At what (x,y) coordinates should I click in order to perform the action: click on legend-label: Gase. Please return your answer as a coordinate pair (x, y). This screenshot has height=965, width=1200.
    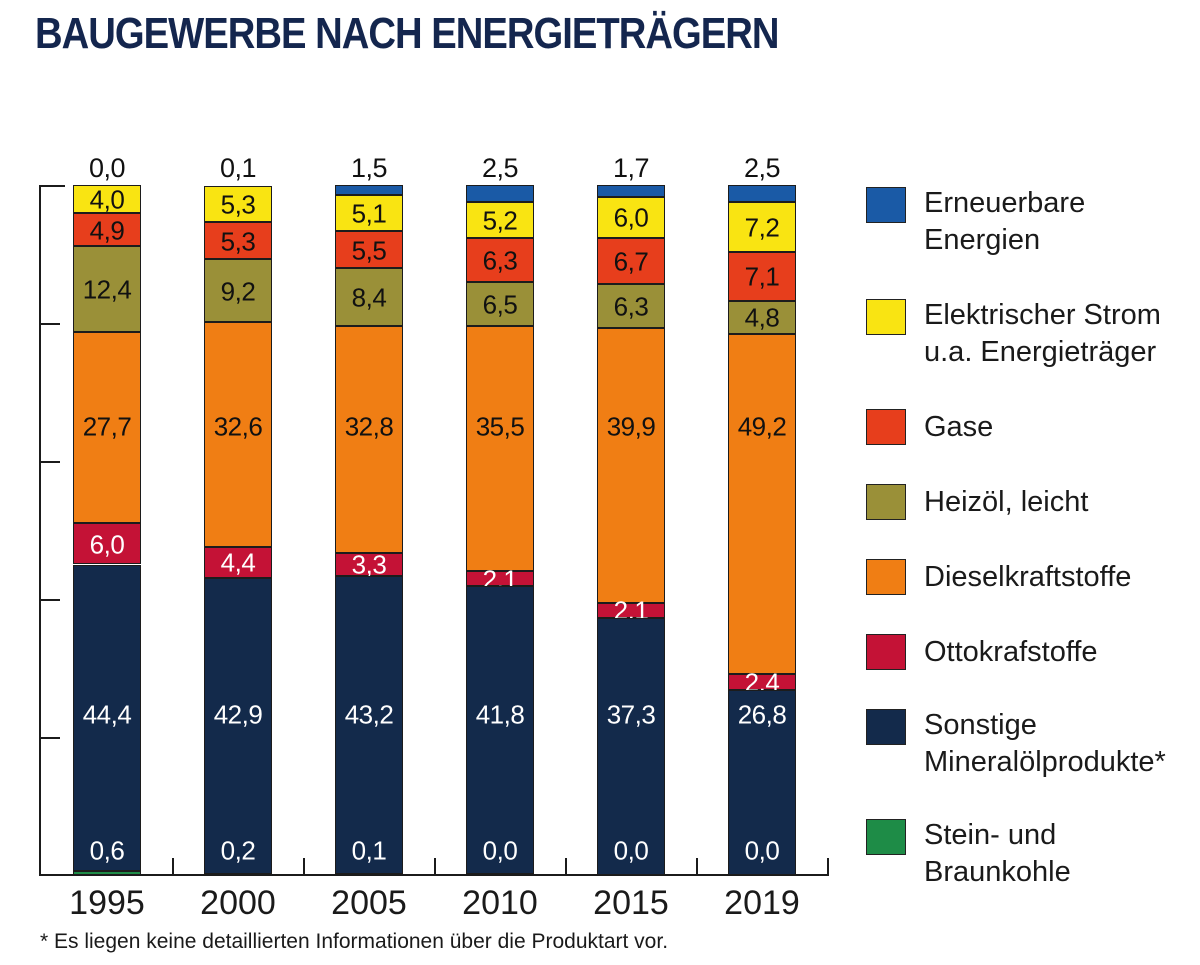
    Looking at the image, I should click on (959, 427).